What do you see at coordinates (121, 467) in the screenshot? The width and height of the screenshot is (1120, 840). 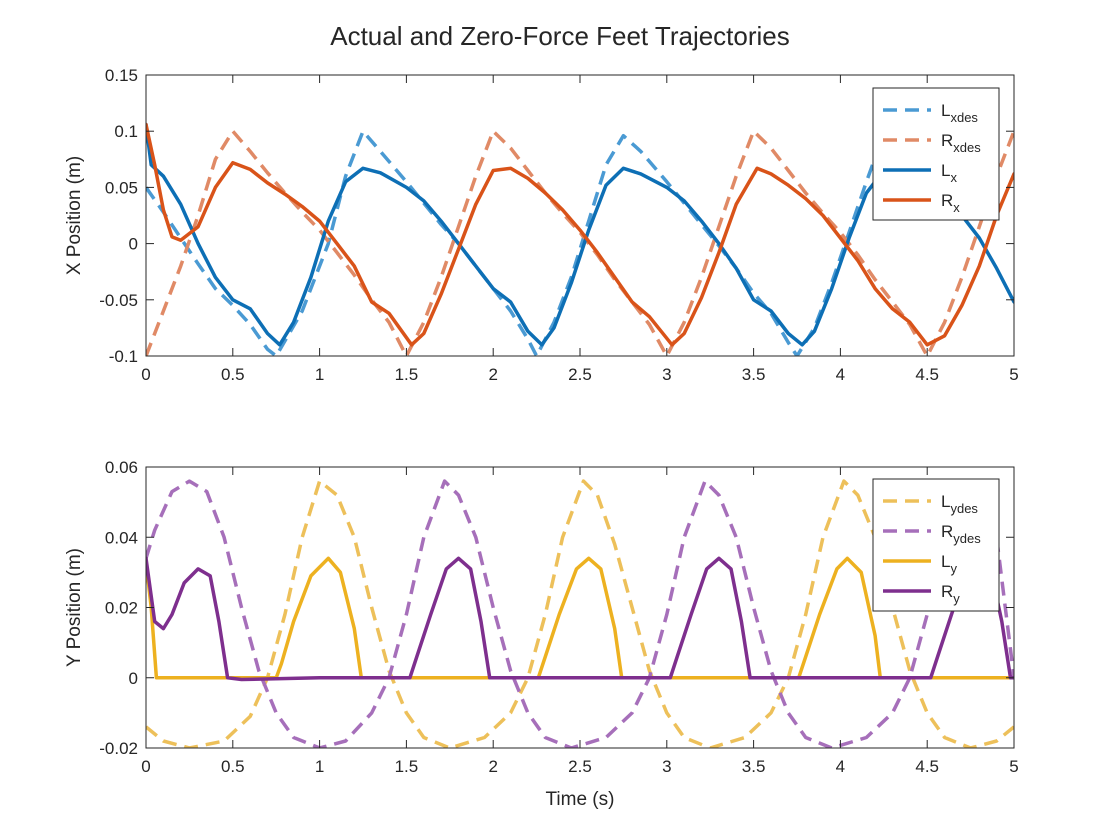 I see `y-tick-label: 0.06` at bounding box center [121, 467].